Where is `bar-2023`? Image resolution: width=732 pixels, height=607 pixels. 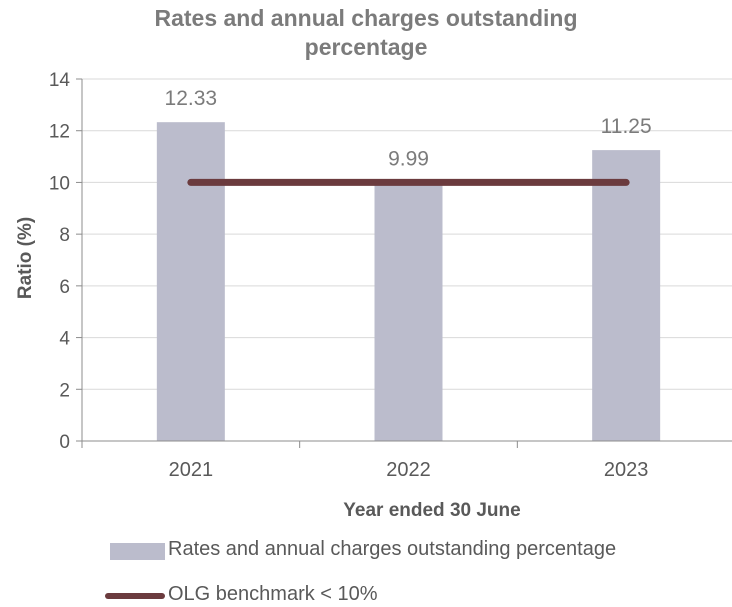
bar-2023 is located at coordinates (626, 295).